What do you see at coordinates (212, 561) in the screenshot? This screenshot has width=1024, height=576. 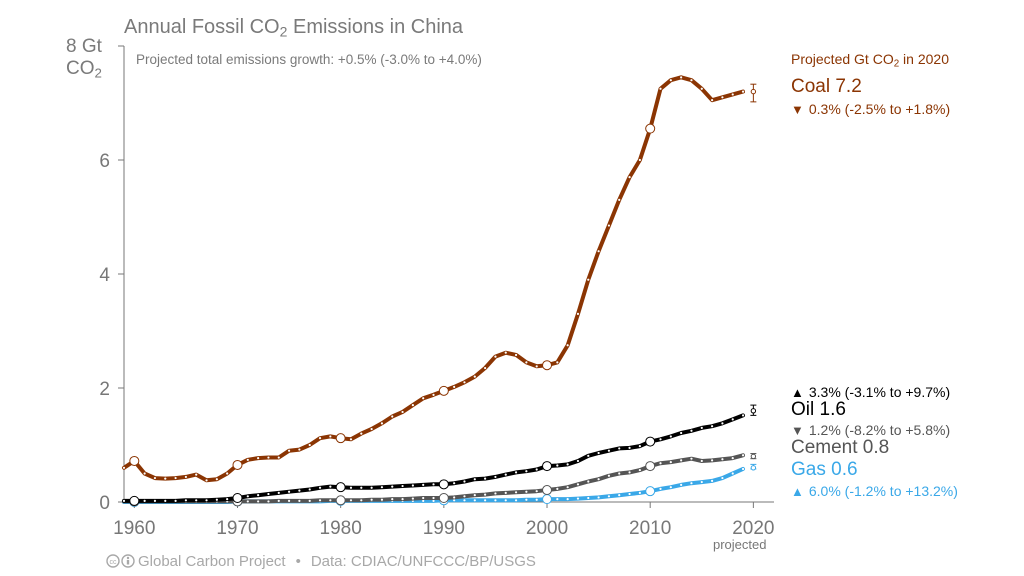 I see `footer-source: Global Carbon Project` at bounding box center [212, 561].